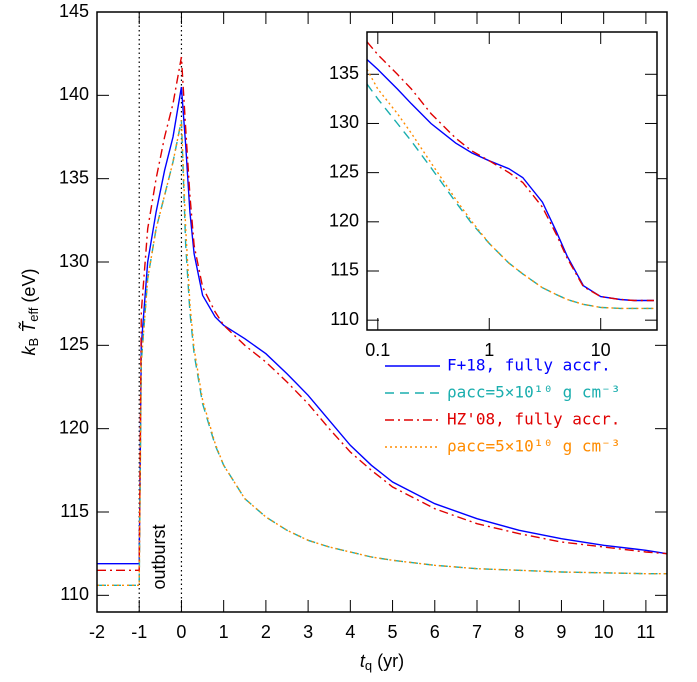 The height and width of the screenshot is (682, 697). I want to click on x-axis-label: tq (yr), so click(382, 662).